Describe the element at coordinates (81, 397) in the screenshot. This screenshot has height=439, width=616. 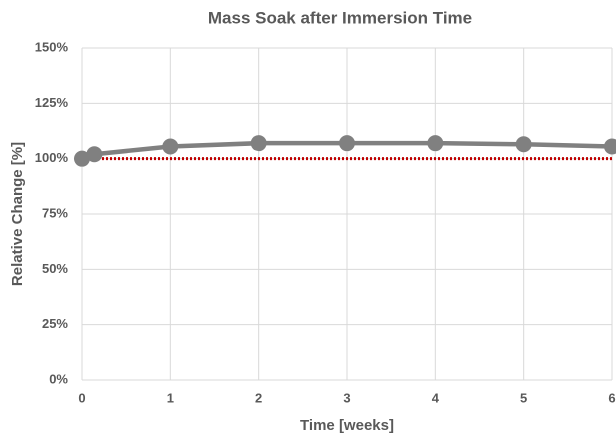
I see `x-tick-label: 0` at that location.